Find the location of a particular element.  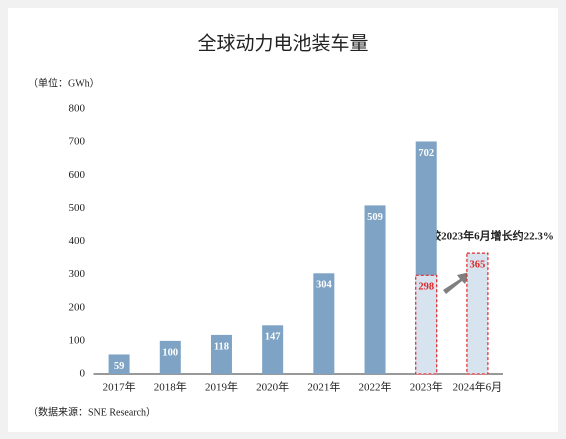

value-label: 118 is located at coordinates (221, 346).